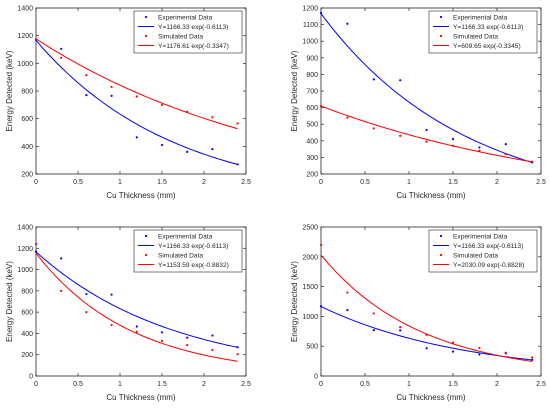  I want to click on y-tick-label: 300, so click(312, 158).